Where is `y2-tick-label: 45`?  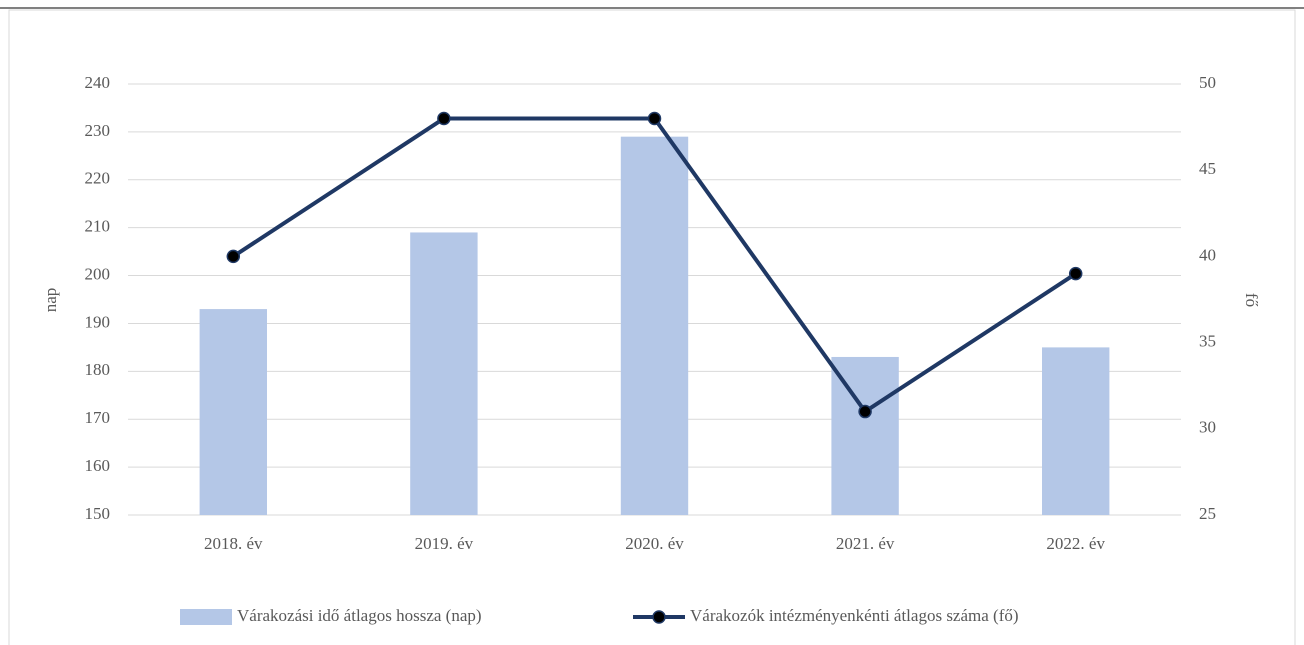 y2-tick-label: 45 is located at coordinates (1207, 168).